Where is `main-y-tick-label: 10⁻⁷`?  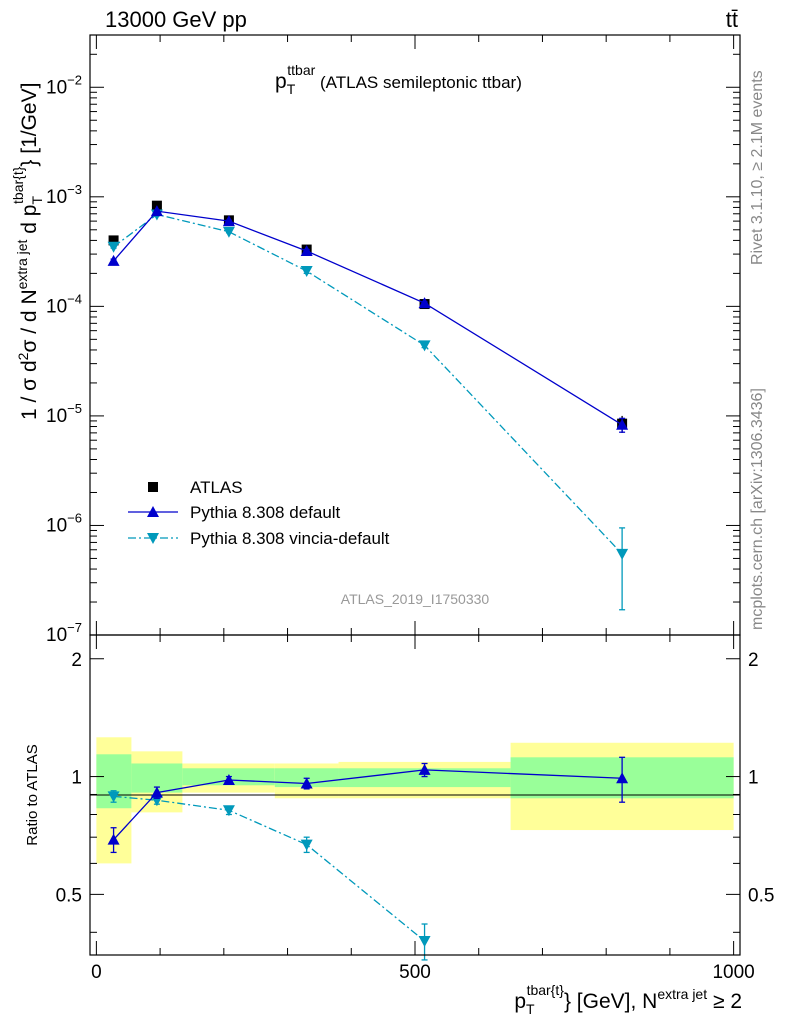 main-y-tick-label: 10⁻⁷ is located at coordinates (64, 633).